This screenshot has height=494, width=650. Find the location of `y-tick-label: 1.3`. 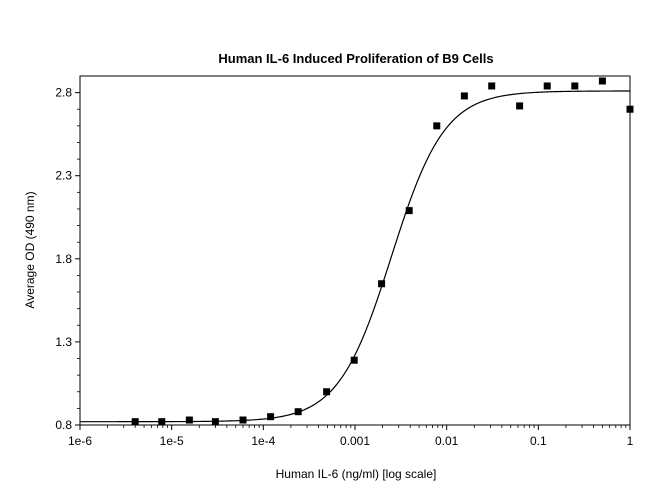

y-tick-label: 1.3 is located at coordinates (63, 342).